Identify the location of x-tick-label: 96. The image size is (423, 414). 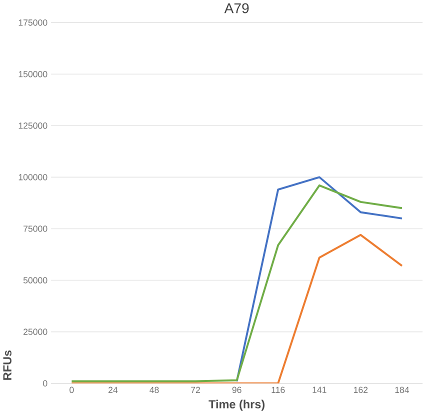
(237, 390).